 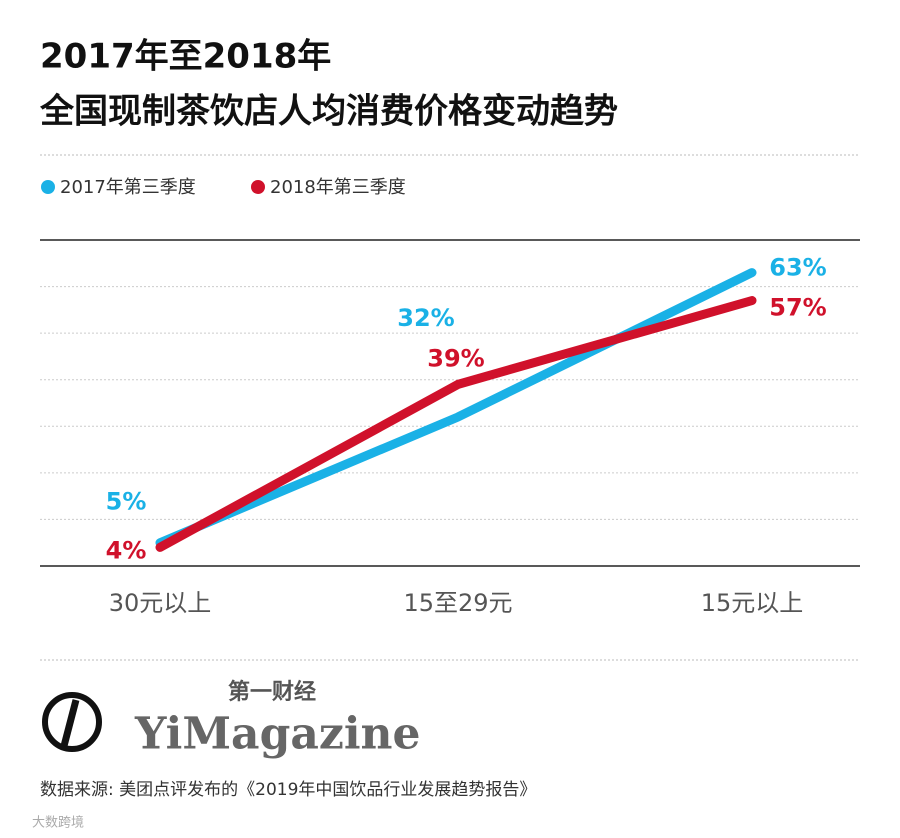 What do you see at coordinates (288, 790) in the screenshot?
I see `source: 数据来源: 美团点评发布的《2019年中国饮品行业发展趋势报告》` at bounding box center [288, 790].